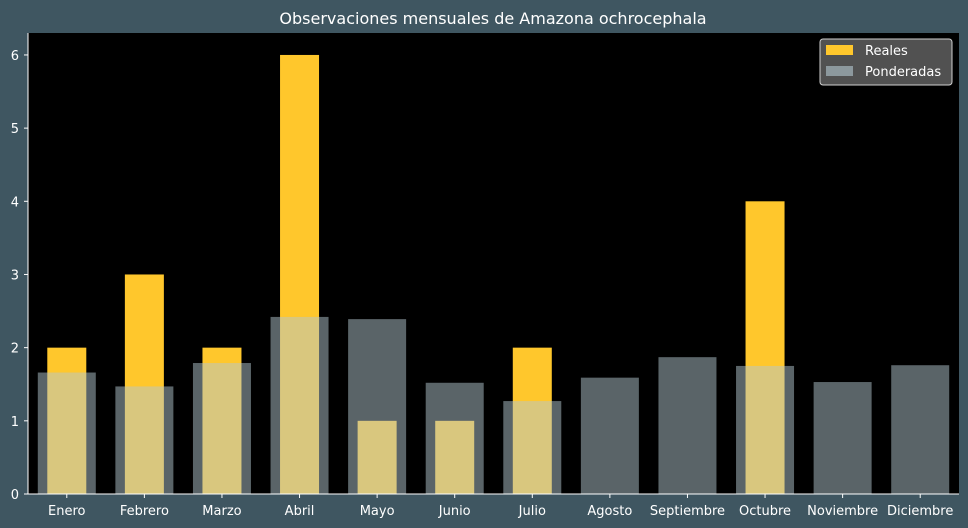 The width and height of the screenshot is (968, 528). What do you see at coordinates (532, 447) in the screenshot?
I see `bar-ponderadas-julio` at bounding box center [532, 447].